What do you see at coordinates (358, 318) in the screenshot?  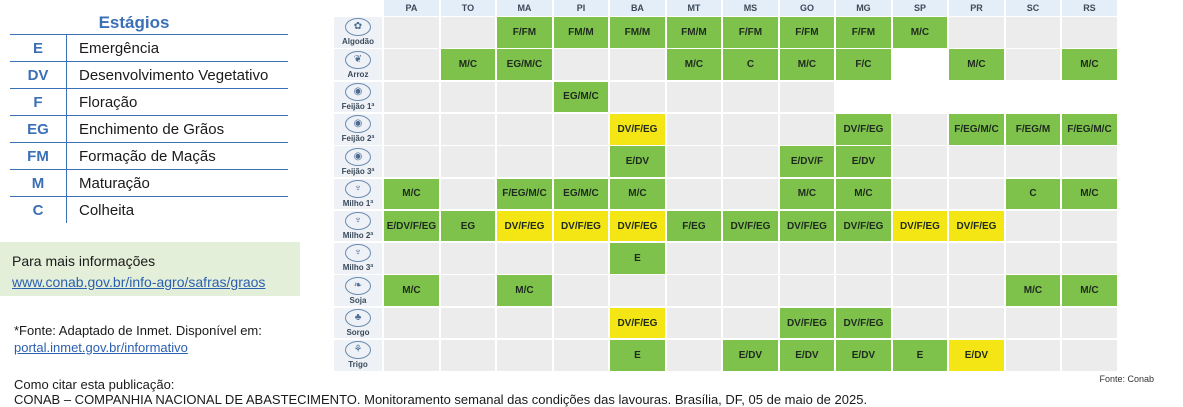 I see `sorghum-icon: ♣` at bounding box center [358, 318].